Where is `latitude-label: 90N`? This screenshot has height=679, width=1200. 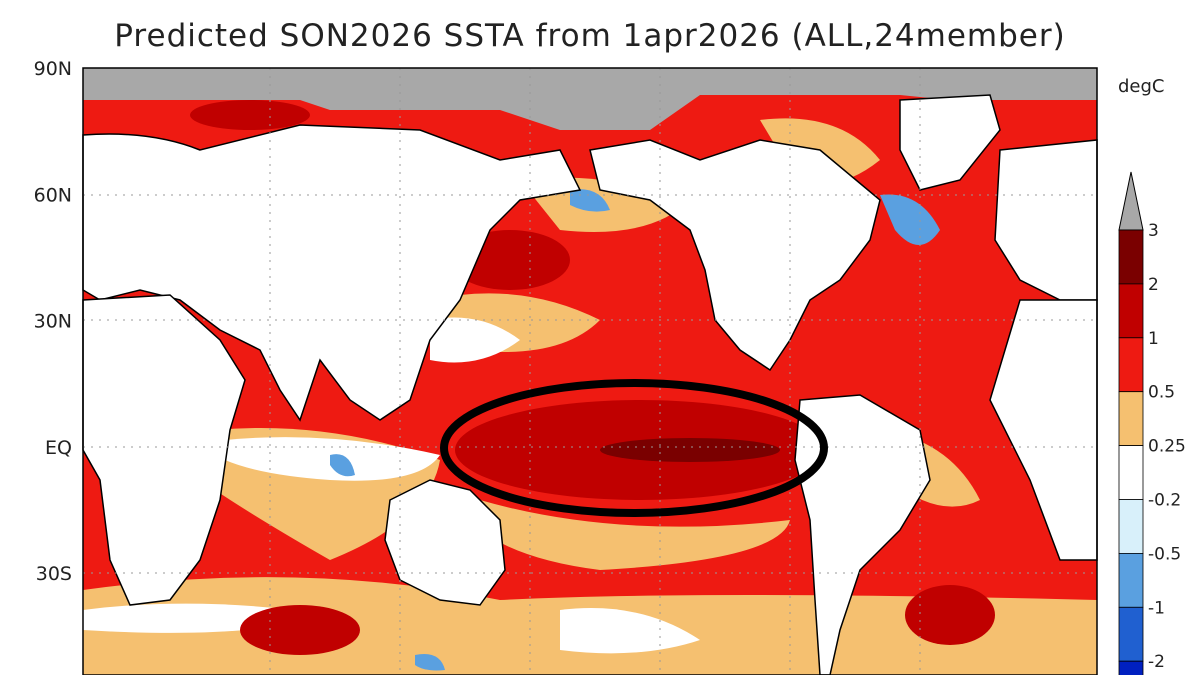 latitude-label: 90N is located at coordinates (53, 69).